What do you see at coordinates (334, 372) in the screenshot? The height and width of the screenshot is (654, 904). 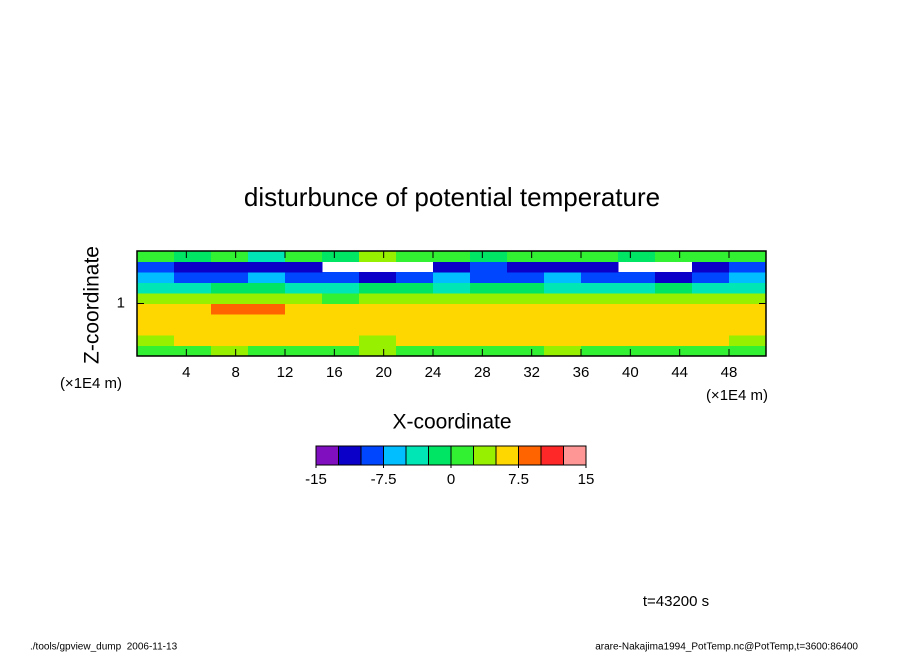 I see `x-tick-label: 16` at bounding box center [334, 372].